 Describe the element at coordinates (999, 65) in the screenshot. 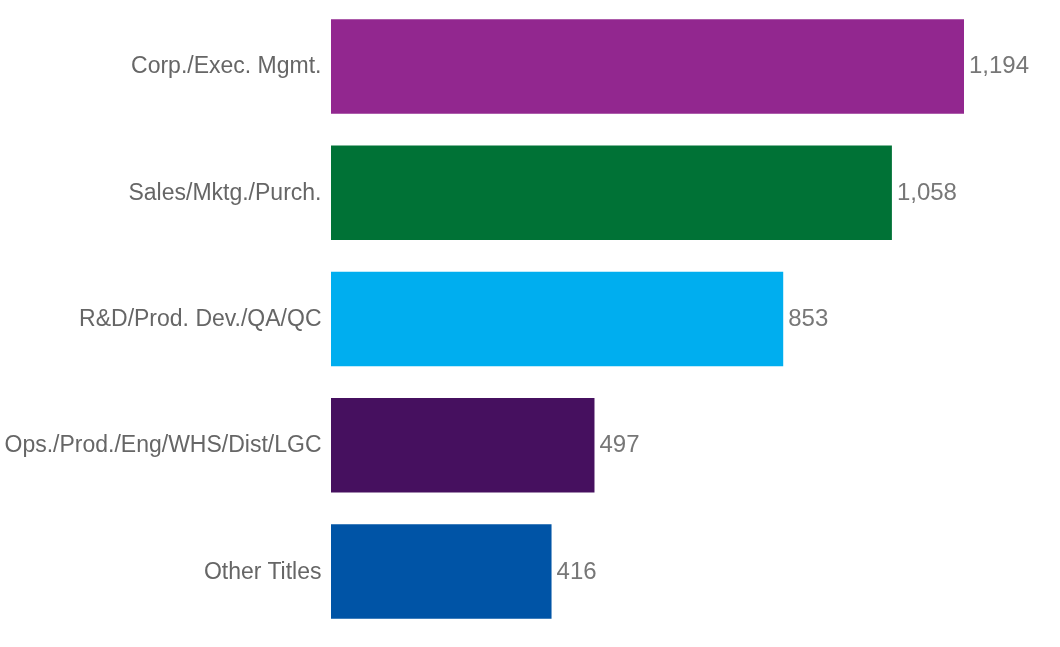

I see `data-label: 1,194` at that location.